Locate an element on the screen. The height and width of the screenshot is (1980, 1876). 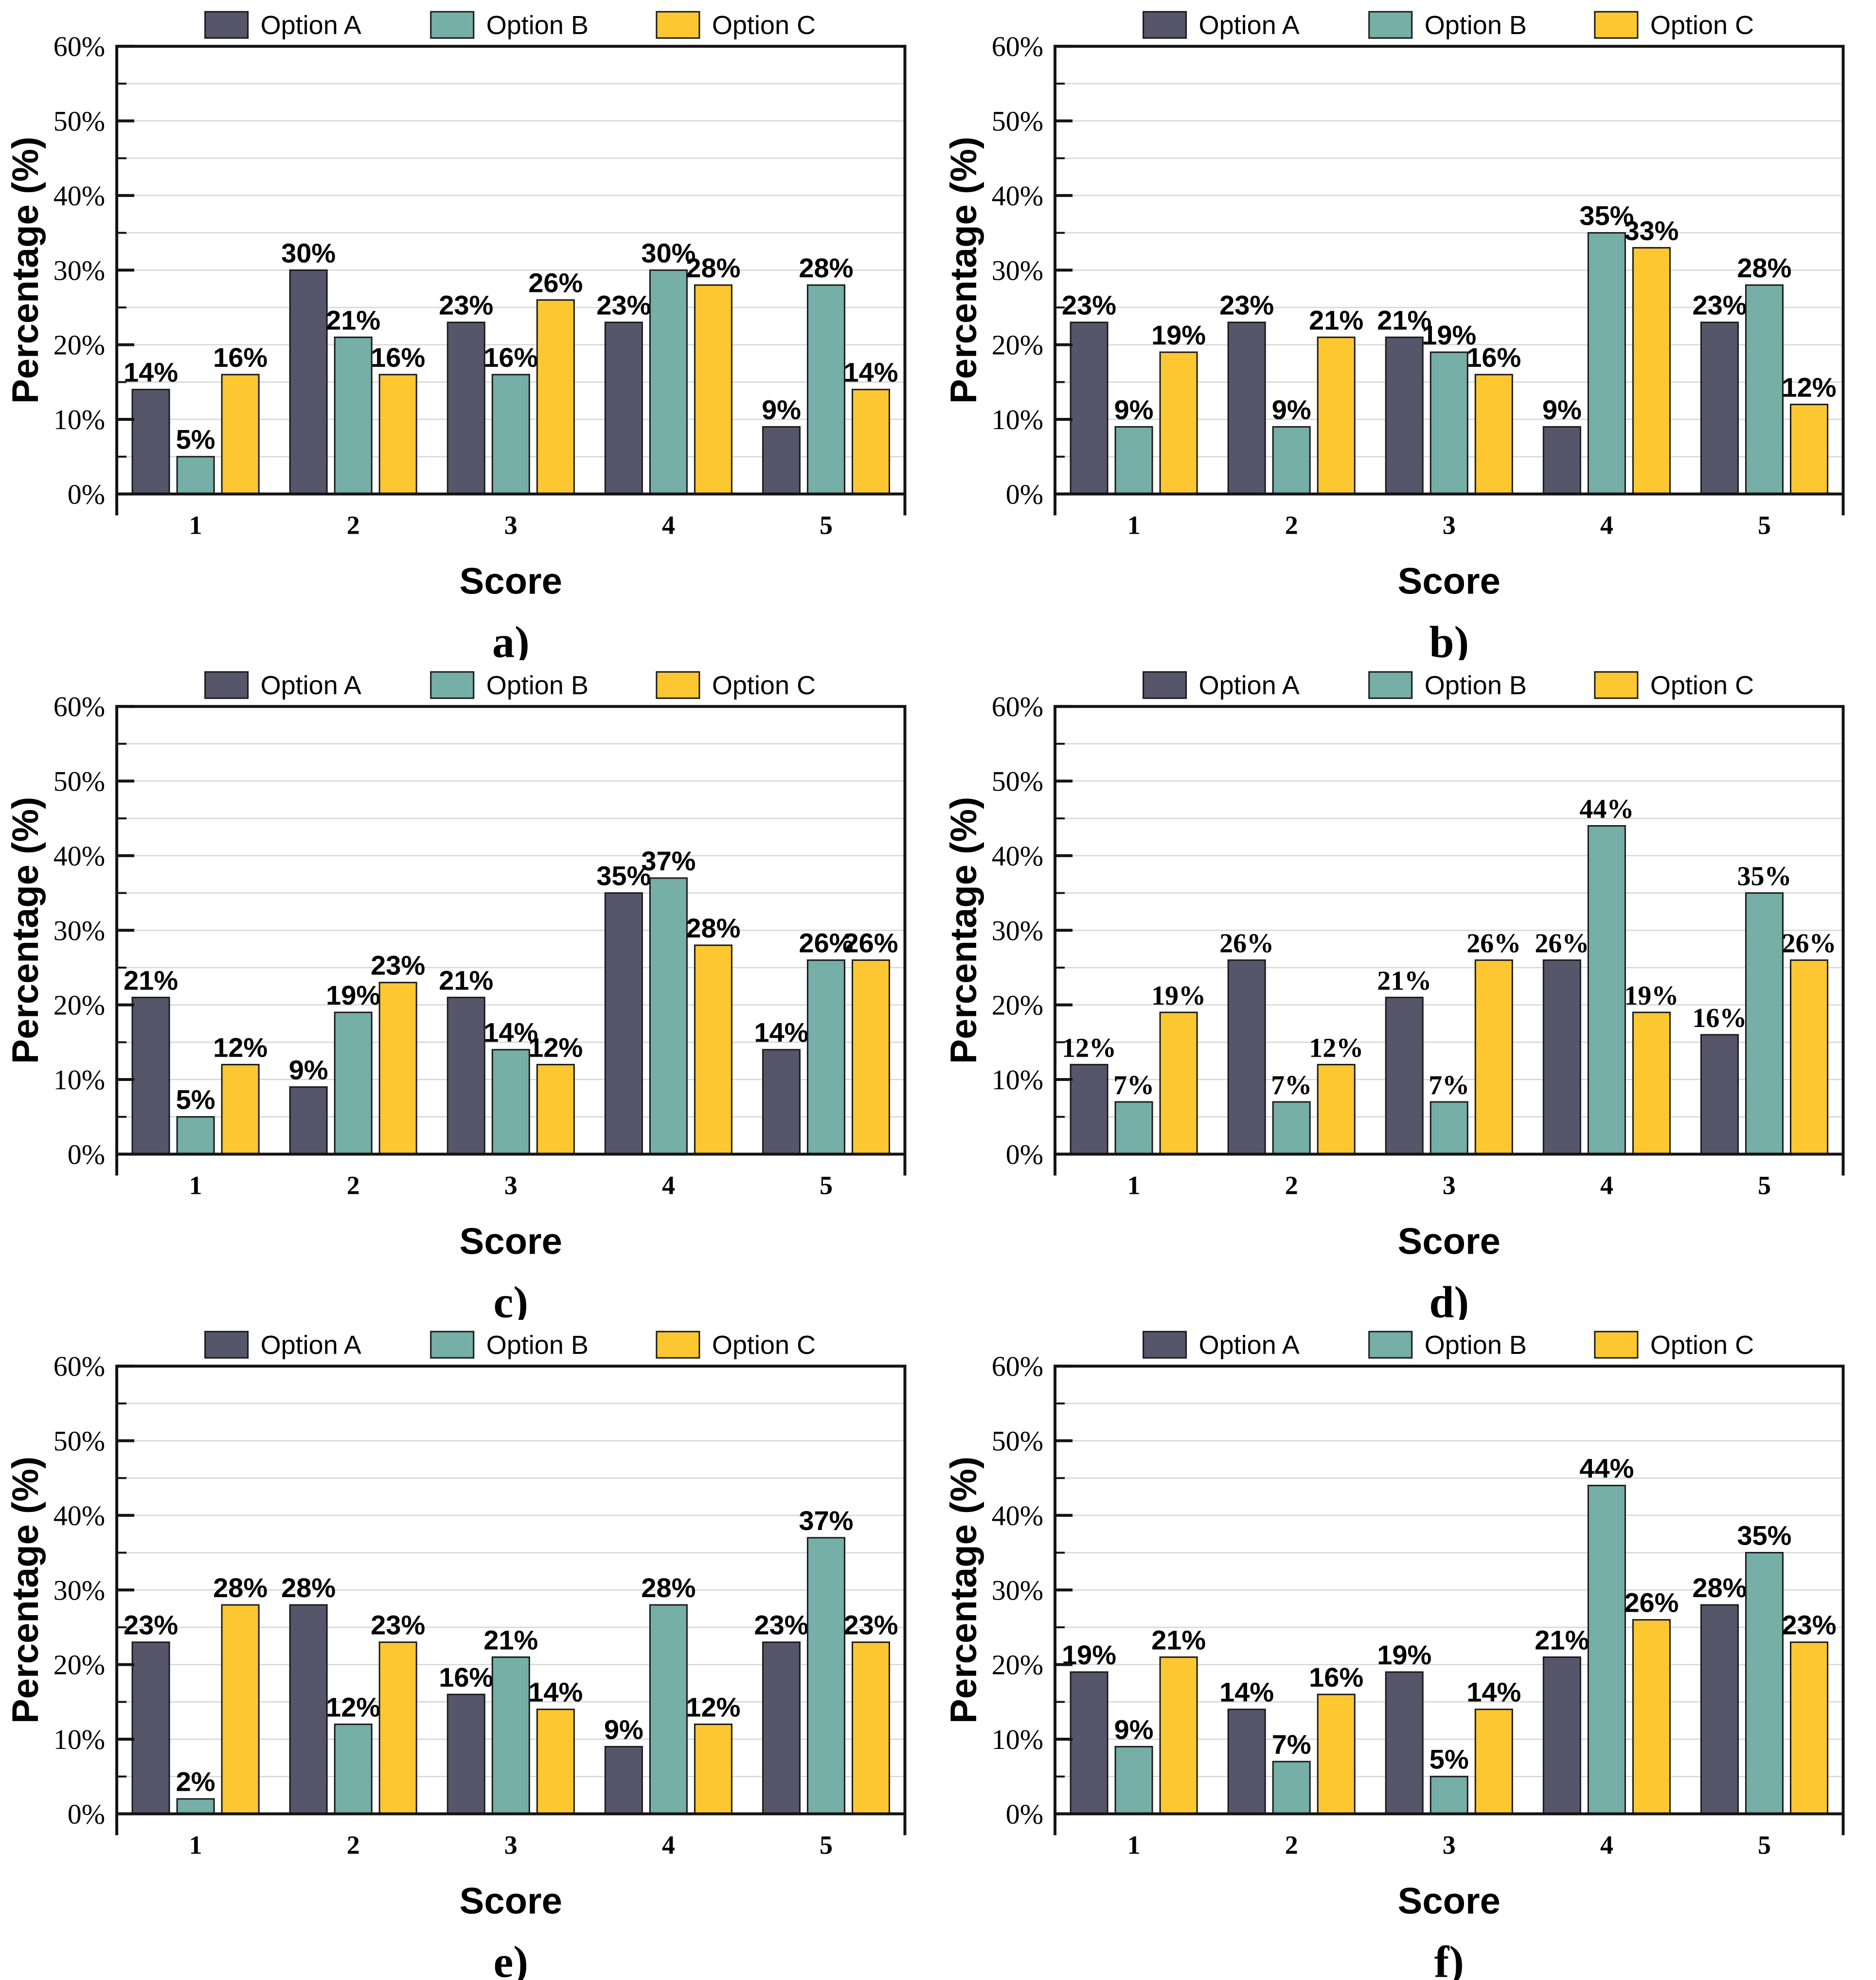
y-tick-label: 30% is located at coordinates (79, 930).